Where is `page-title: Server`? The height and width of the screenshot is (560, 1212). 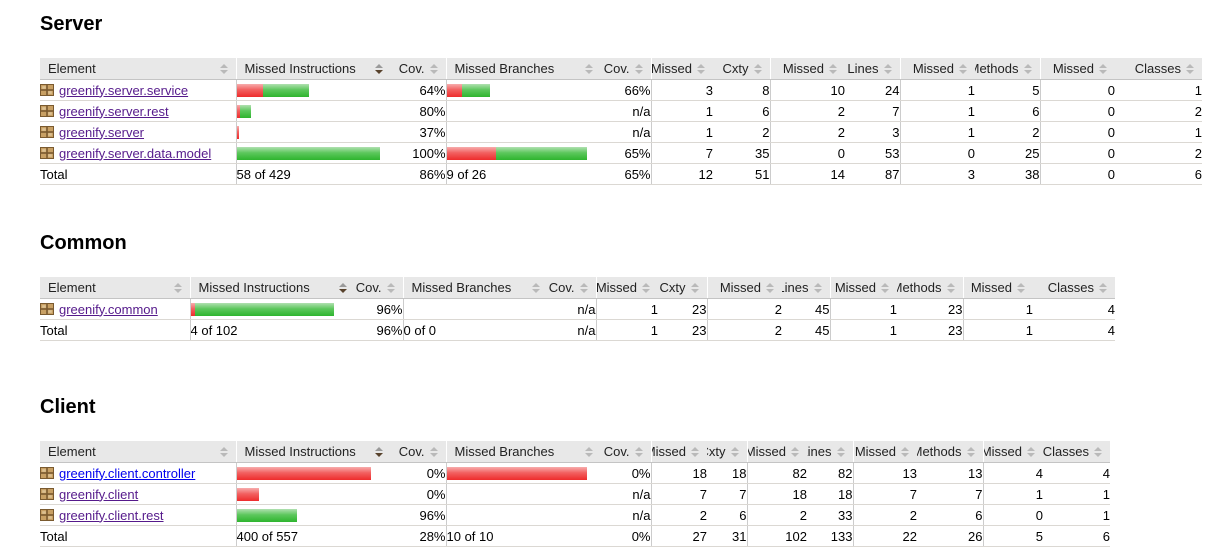
page-title: Server is located at coordinates (71, 24).